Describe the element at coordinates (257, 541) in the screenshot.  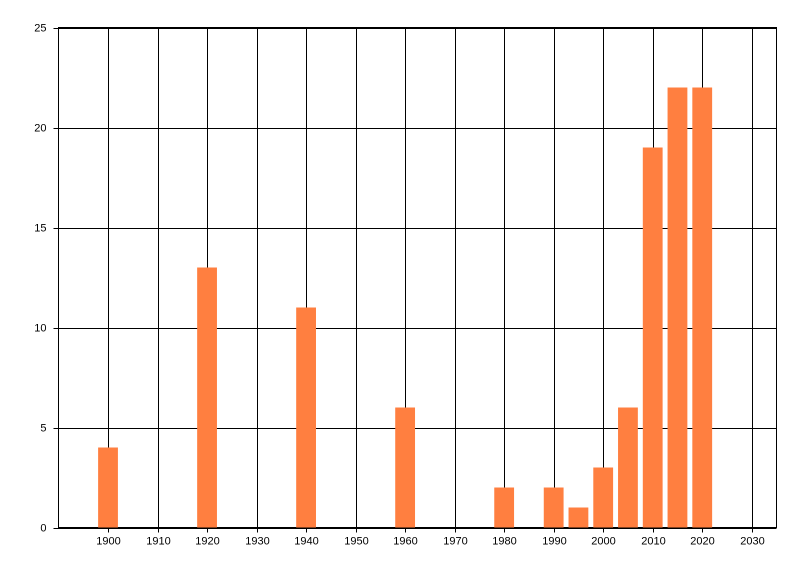
I see `x-tick-label: 1930` at that location.